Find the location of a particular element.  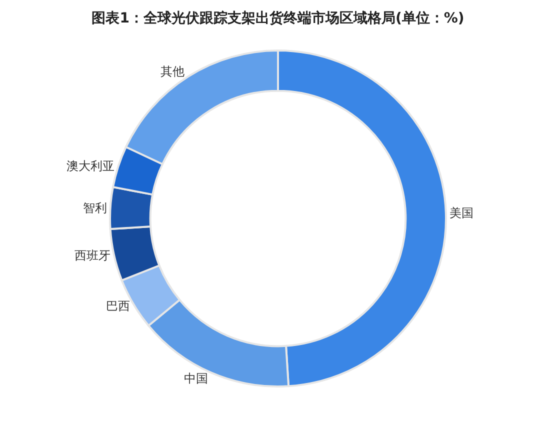

slice-label: 澳大利亚 is located at coordinates (90, 165).